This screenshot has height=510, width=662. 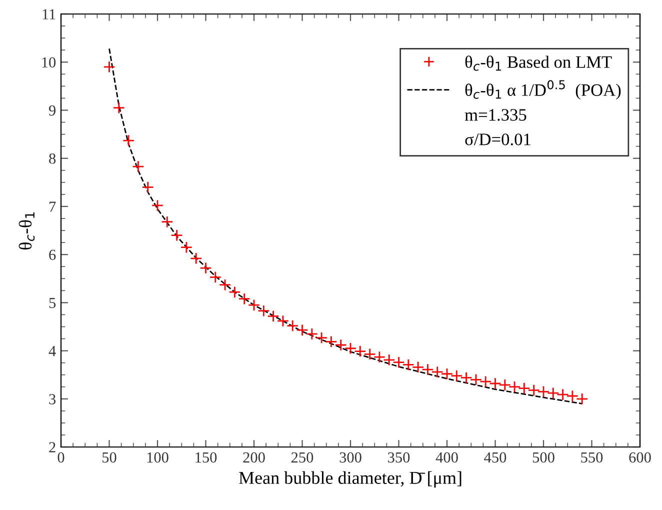 I want to click on x-tick-label: 200, so click(x=254, y=457).